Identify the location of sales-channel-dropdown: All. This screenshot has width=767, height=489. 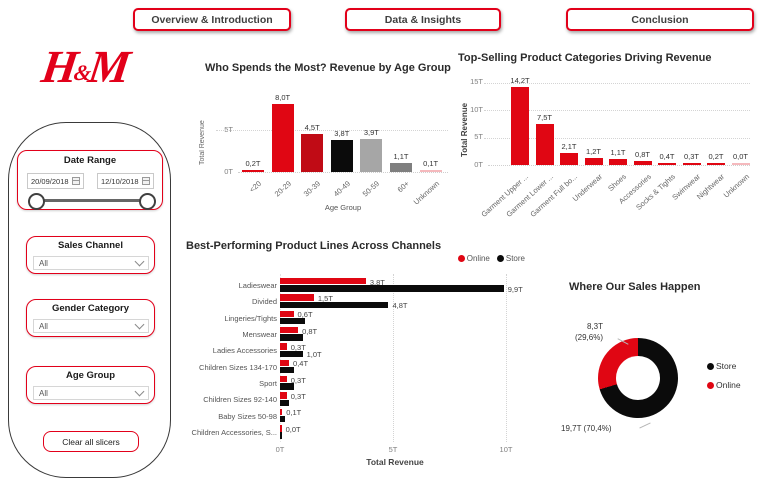
(91, 263).